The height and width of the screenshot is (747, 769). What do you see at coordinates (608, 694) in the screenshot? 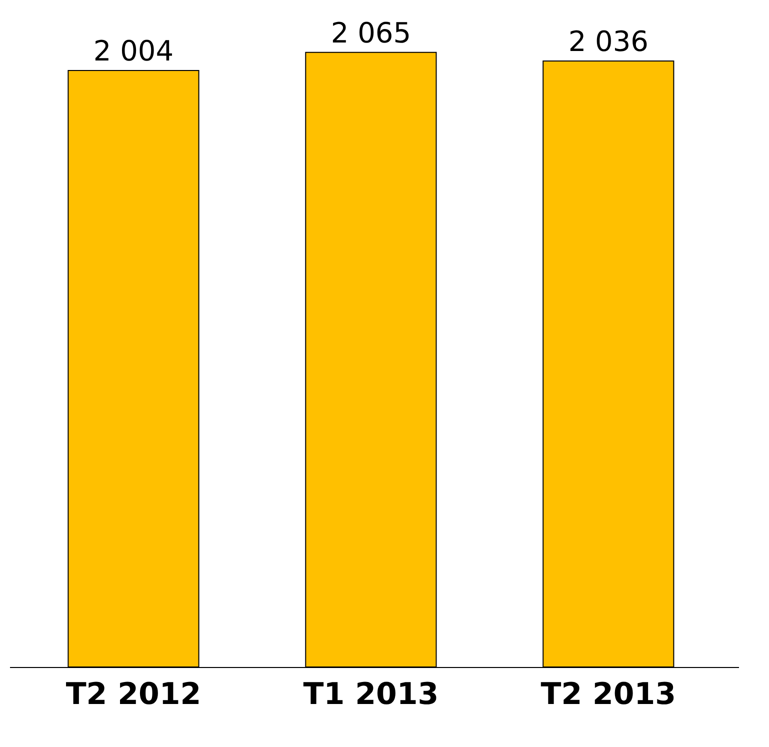
I see `x-tick-label: T2 2013` at bounding box center [608, 694].